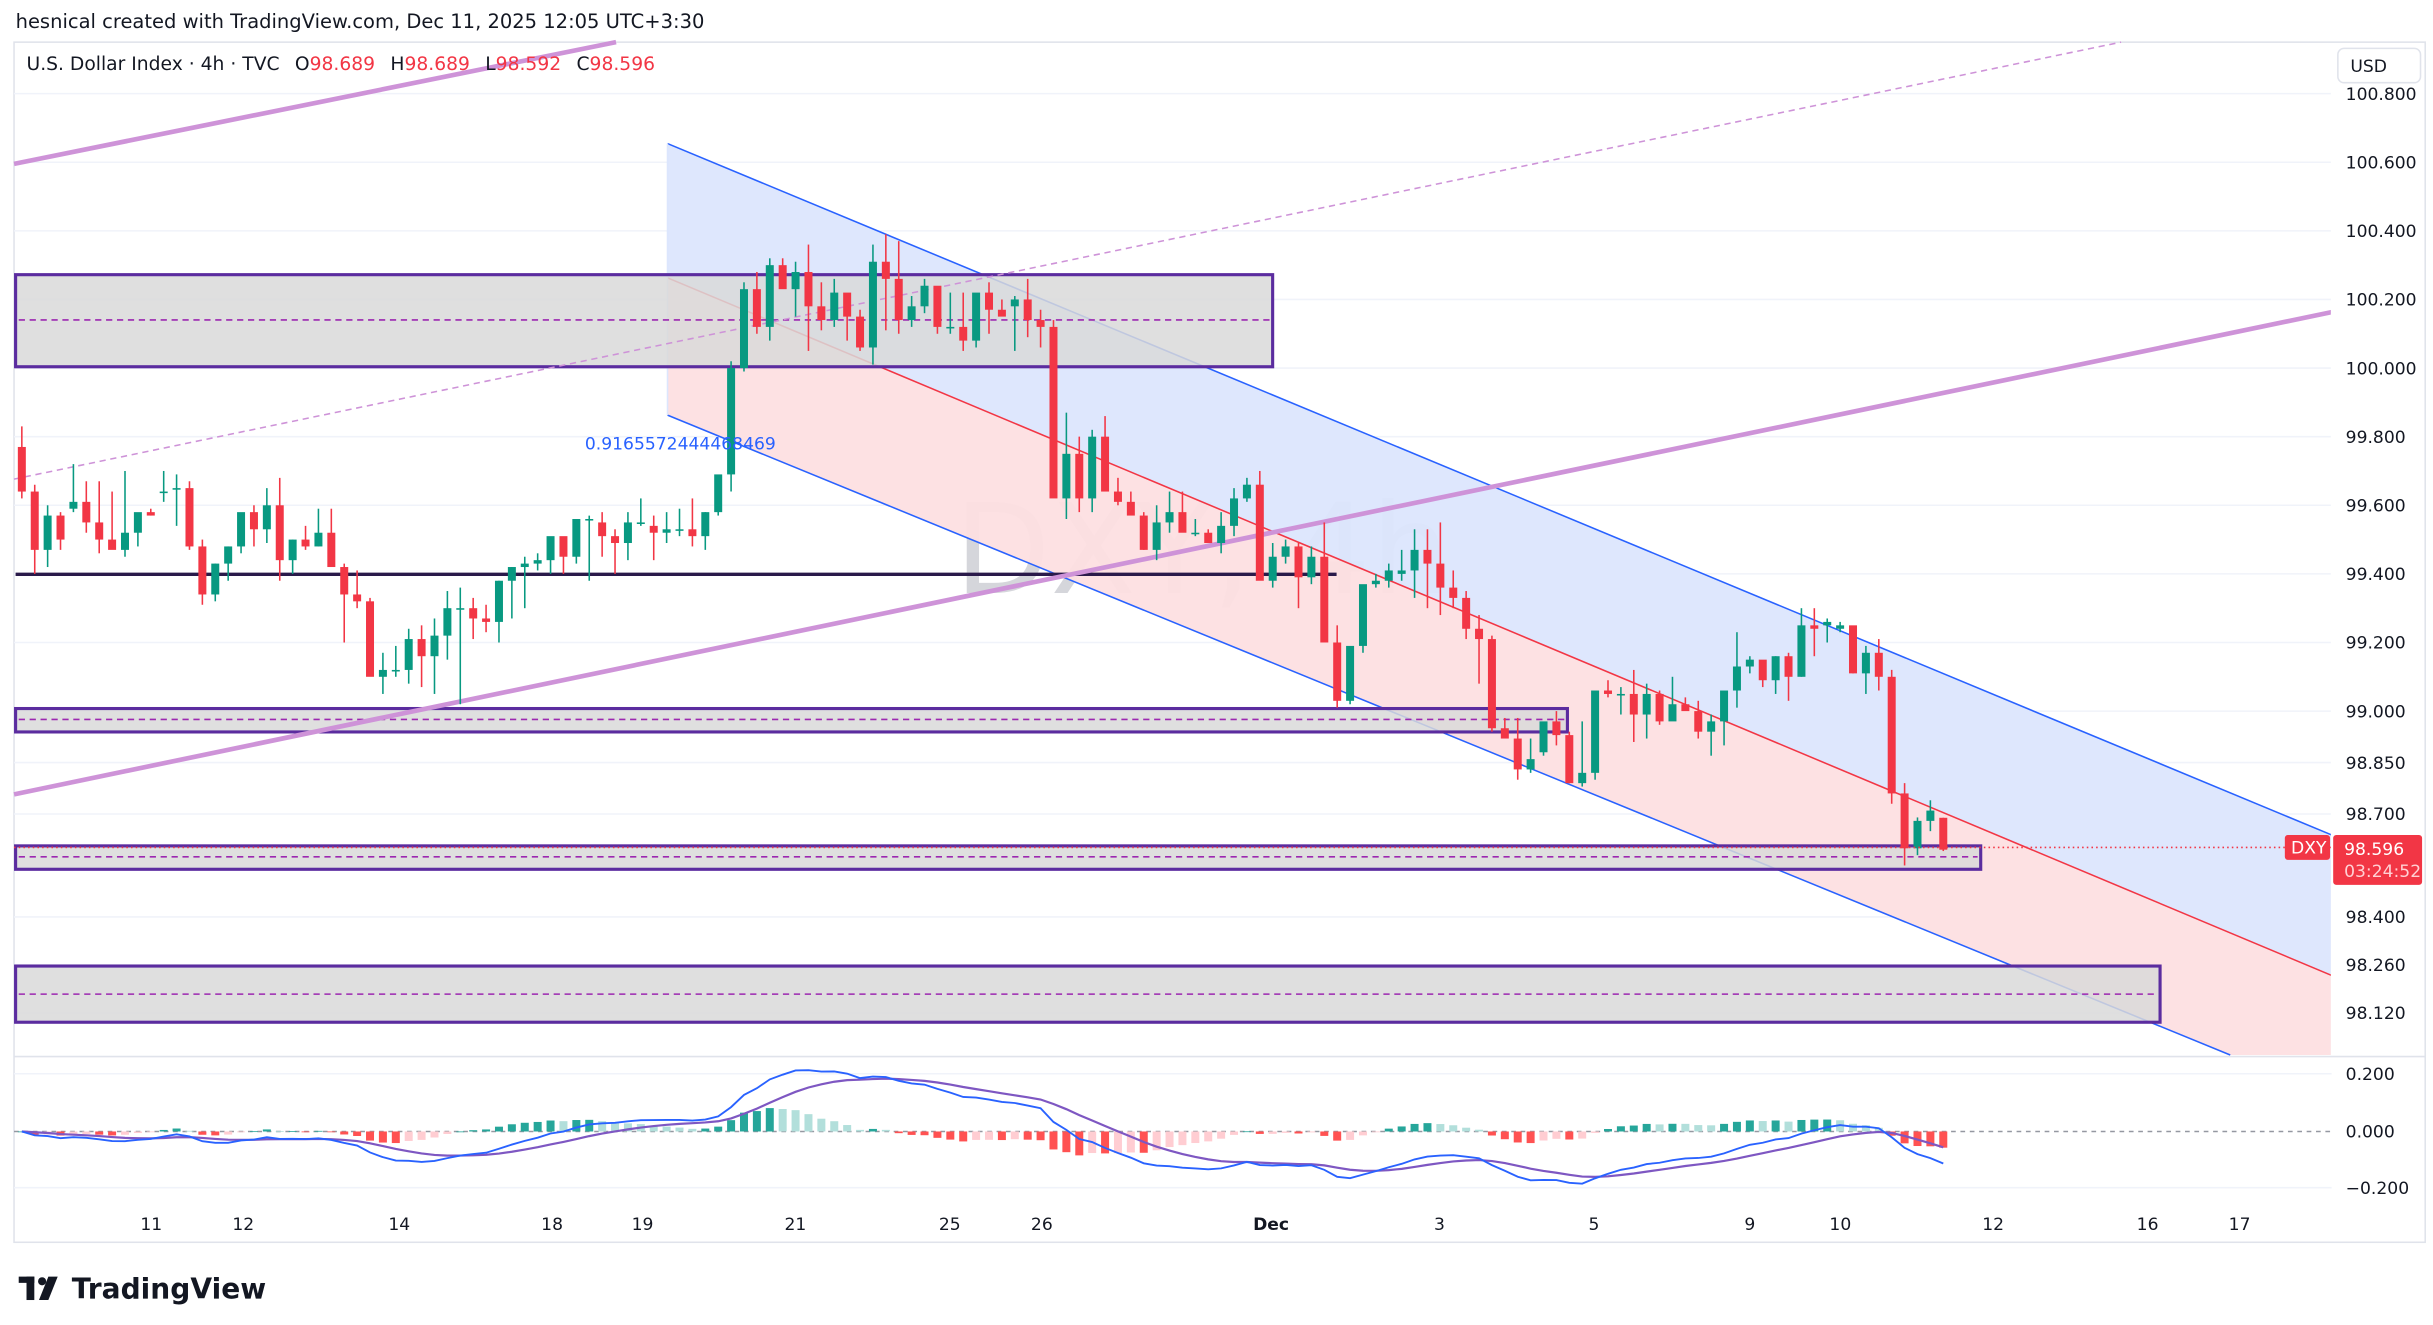 This screenshot has width=2433, height=1325. I want to click on price-tick-label: 99.800, so click(2376, 438).